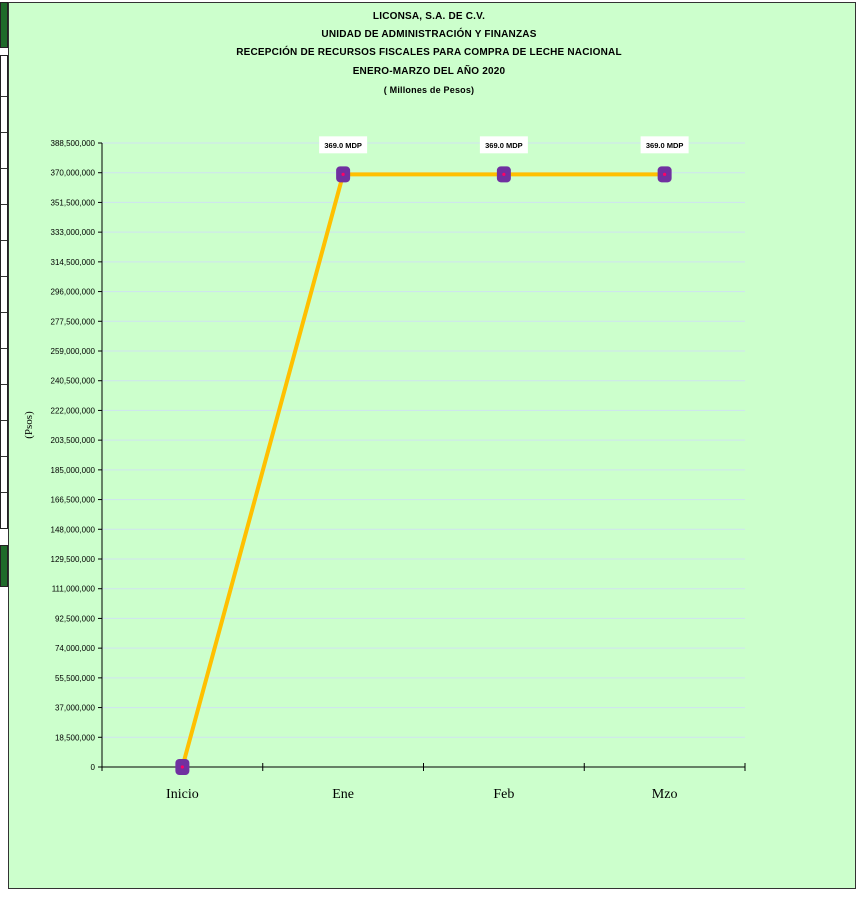 This screenshot has width=858, height=897. I want to click on side-strip-top, so click(4, 25).